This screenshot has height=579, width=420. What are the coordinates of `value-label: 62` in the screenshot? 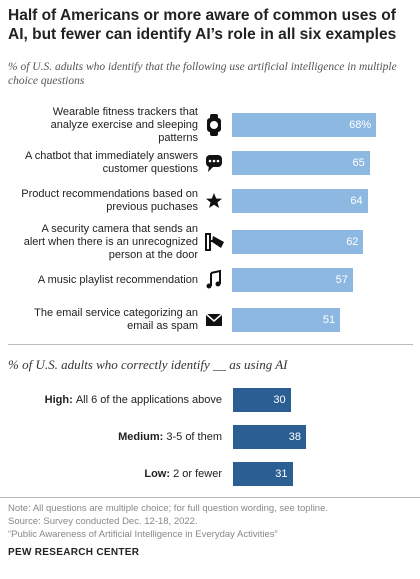 It's located at (352, 242).